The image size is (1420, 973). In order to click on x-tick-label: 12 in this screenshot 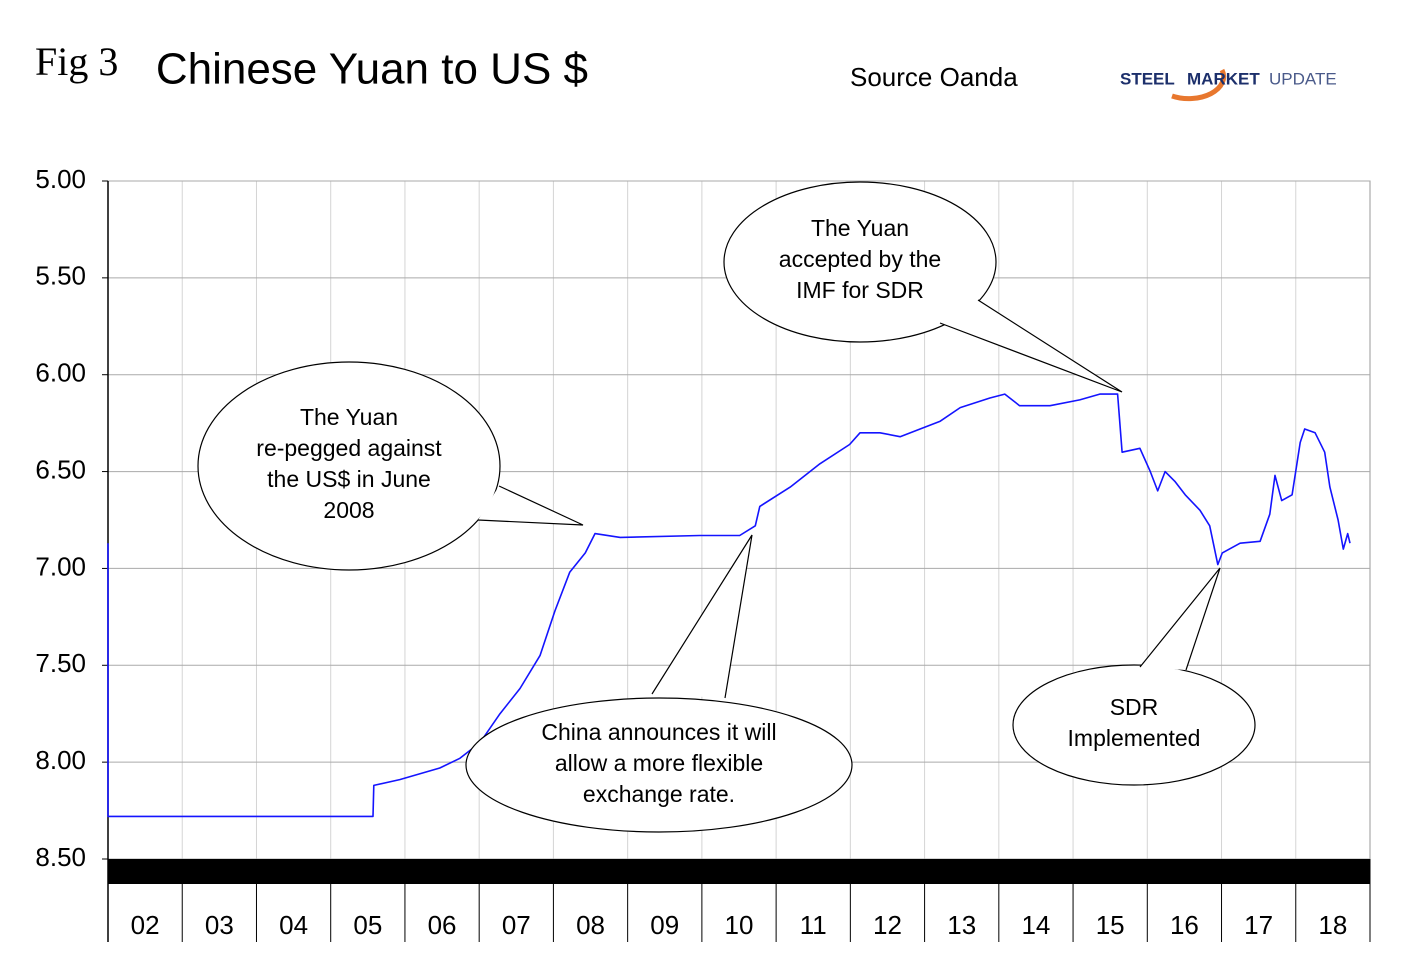, I will do `click(887, 925)`.